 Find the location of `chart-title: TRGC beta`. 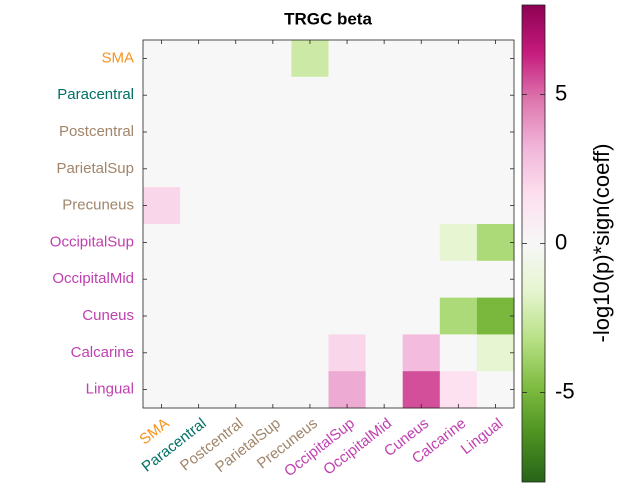

chart-title: TRGC beta is located at coordinates (328, 18).